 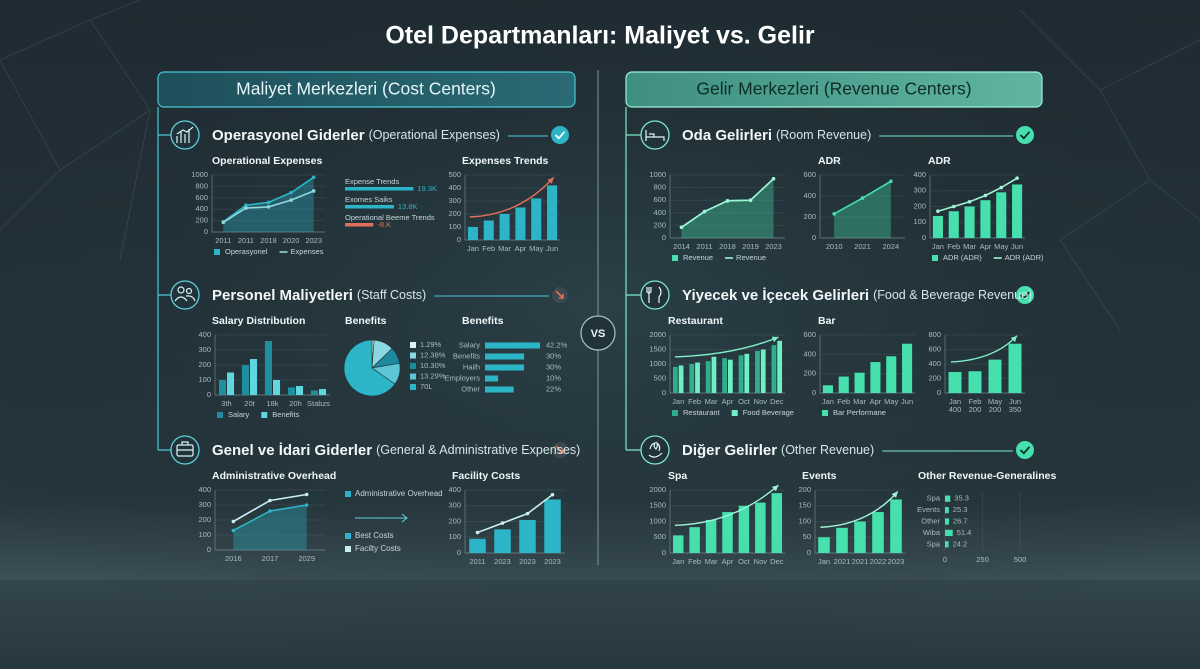 What do you see at coordinates (960, 520) in the screenshot?
I see `value-label: 26.7` at bounding box center [960, 520].